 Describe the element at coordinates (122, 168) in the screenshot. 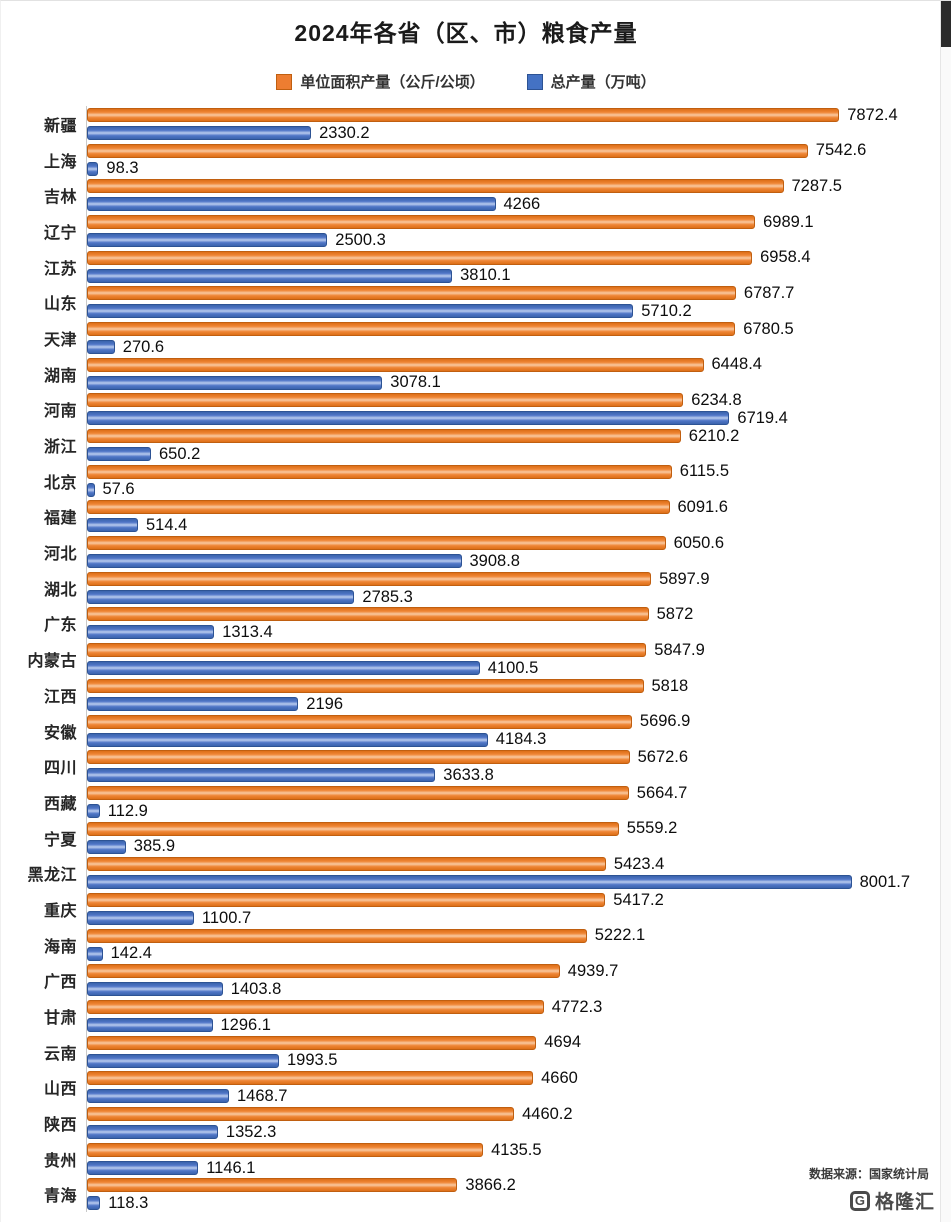

I see `total-value-label: 98.3` at that location.